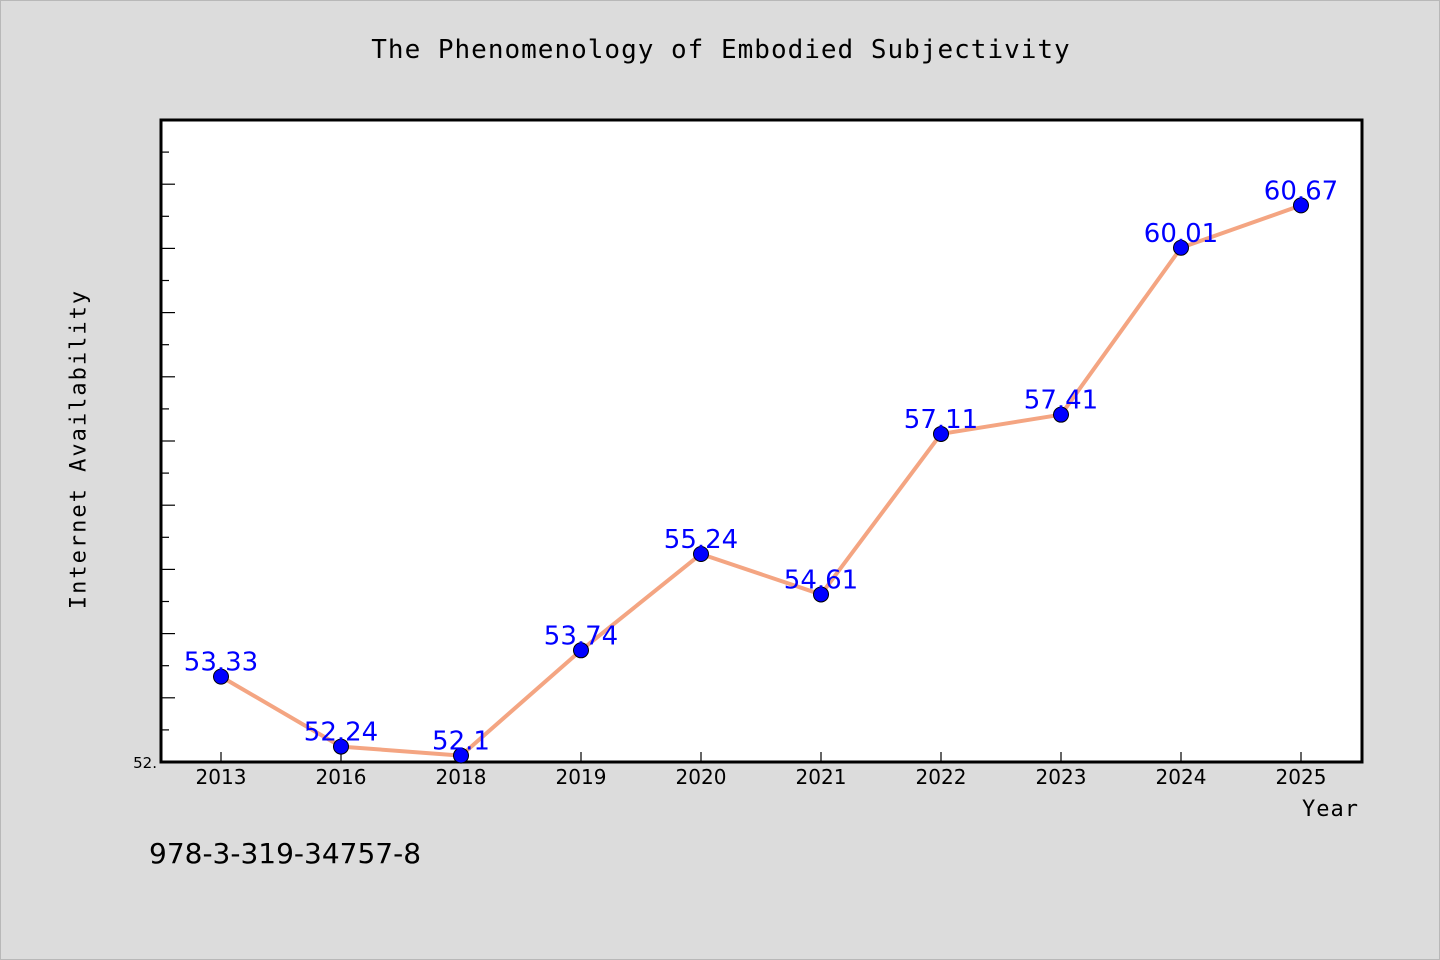 Image resolution: width=1440 pixels, height=960 pixels. I want to click on x-tick-label: 2013, so click(221, 777).